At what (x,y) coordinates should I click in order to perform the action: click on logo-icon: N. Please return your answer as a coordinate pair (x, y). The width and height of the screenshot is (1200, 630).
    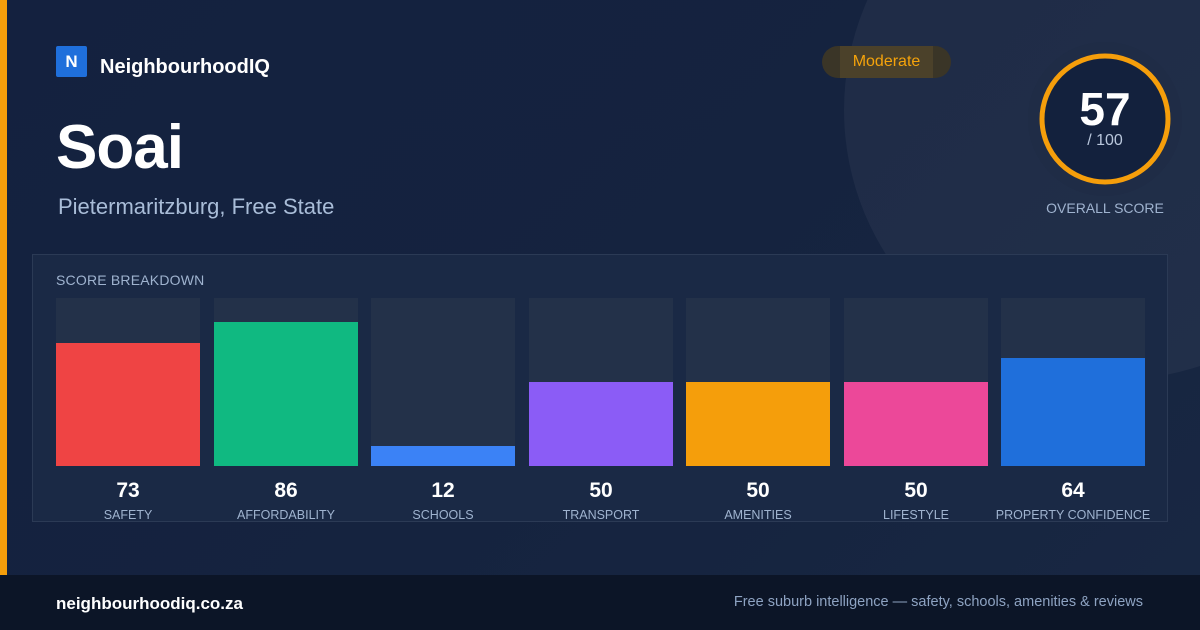
    Looking at the image, I should click on (71, 61).